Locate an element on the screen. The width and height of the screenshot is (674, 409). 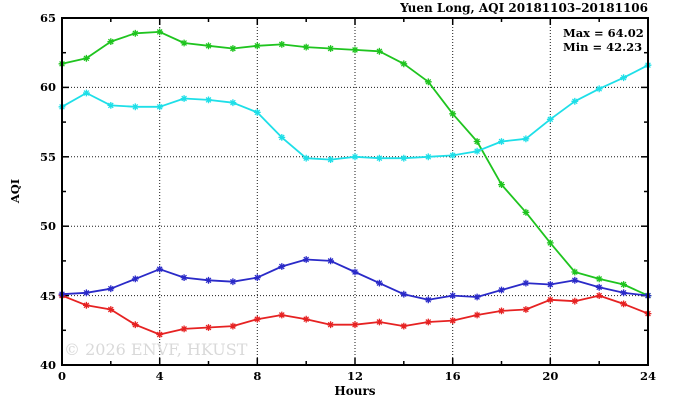
chart-title: Yuen Long, AQI 20181103–20181106 is located at coordinates (524, 8).